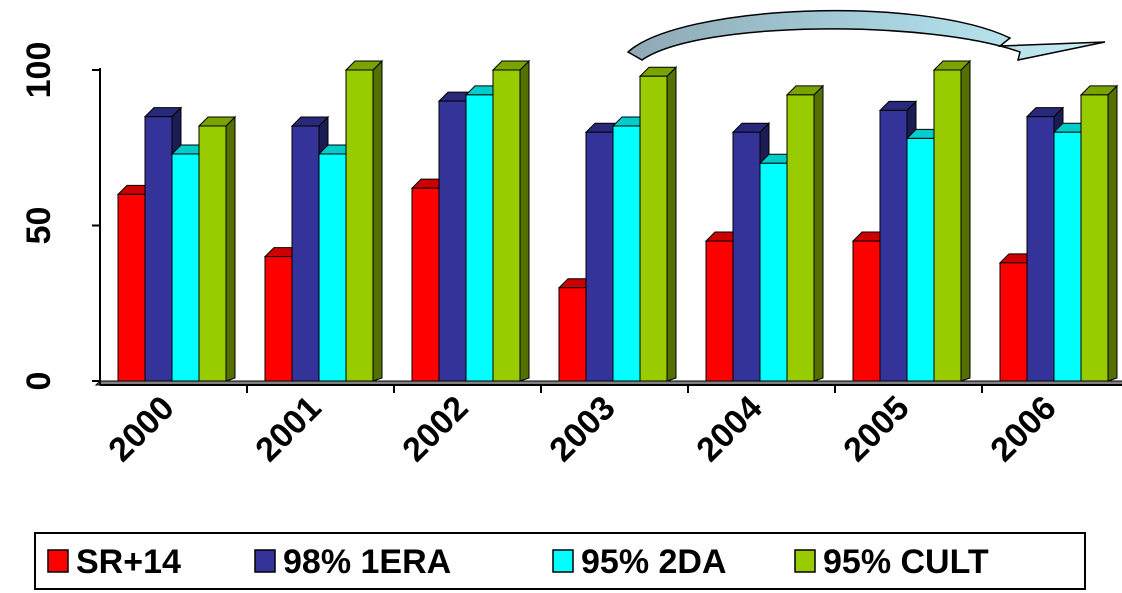 Image resolution: width=1122 pixels, height=593 pixels. I want to click on legend-item: SR+14, so click(114, 562).